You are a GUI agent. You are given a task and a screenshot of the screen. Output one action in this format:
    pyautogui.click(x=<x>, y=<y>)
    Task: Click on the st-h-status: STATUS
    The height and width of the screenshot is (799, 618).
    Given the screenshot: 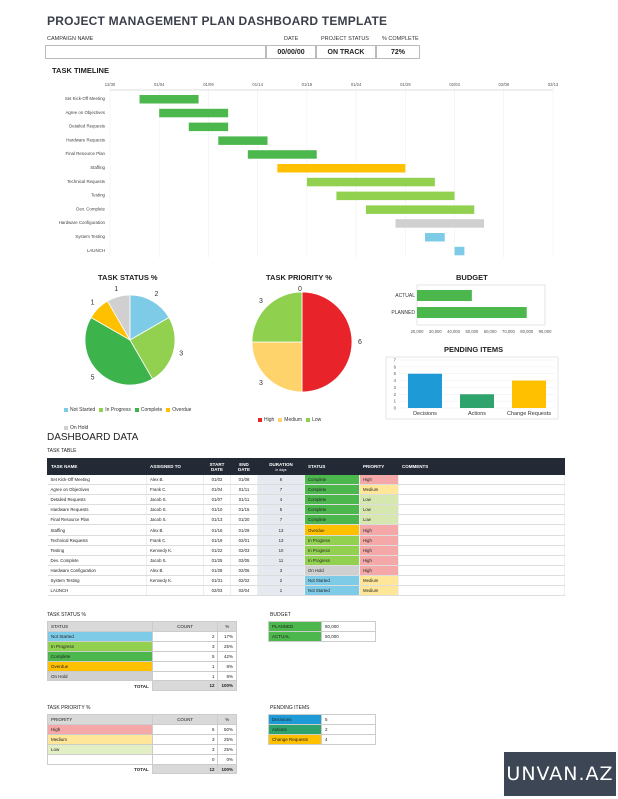 What is the action you would take?
    pyautogui.click(x=100, y=626)
    